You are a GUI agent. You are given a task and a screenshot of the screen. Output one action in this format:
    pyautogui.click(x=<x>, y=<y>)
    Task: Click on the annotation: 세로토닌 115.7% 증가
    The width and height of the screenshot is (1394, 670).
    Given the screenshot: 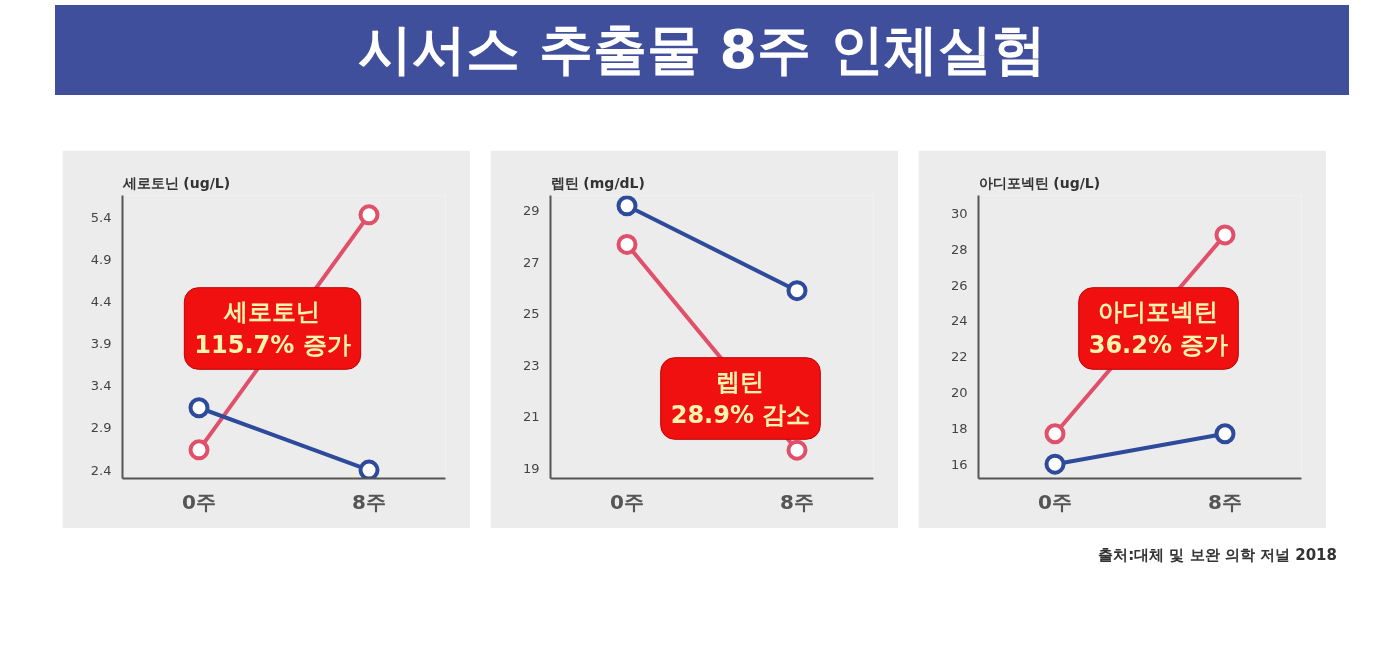 What is the action you would take?
    pyautogui.click(x=272, y=328)
    